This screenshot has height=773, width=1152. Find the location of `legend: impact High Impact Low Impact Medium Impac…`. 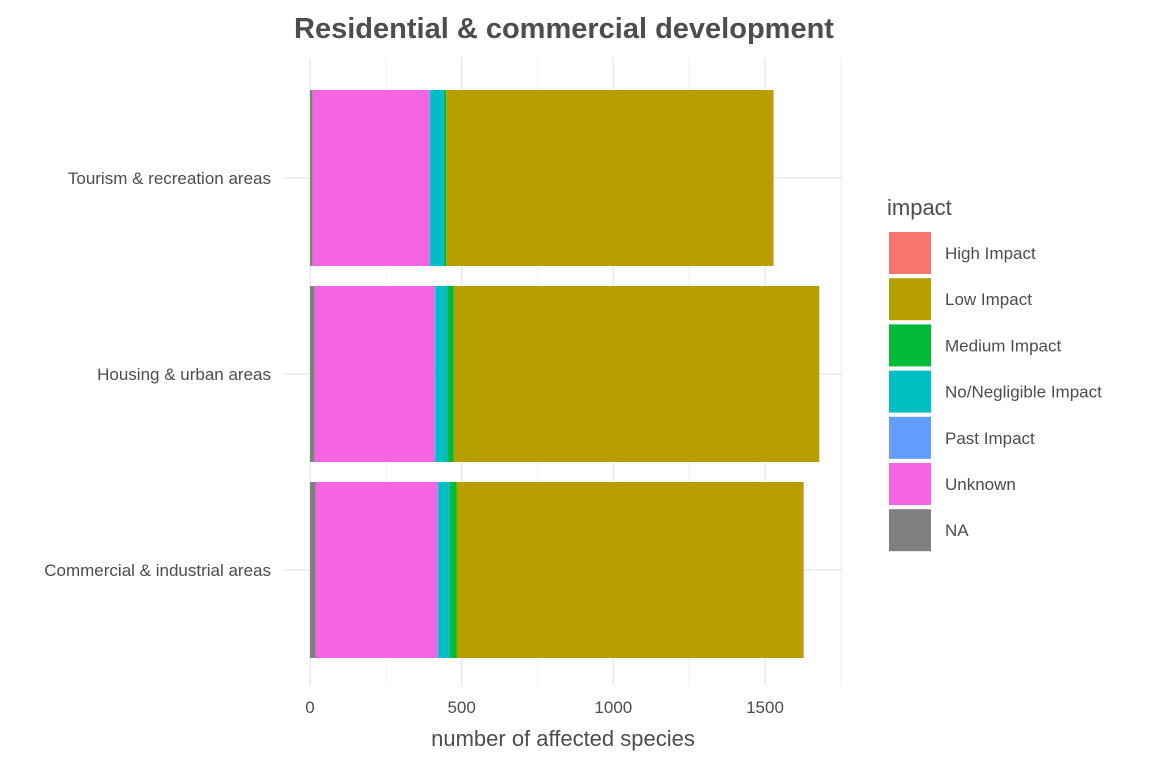

legend: impact High Impact Low Impact Medium Impac… is located at coordinates (994, 373).